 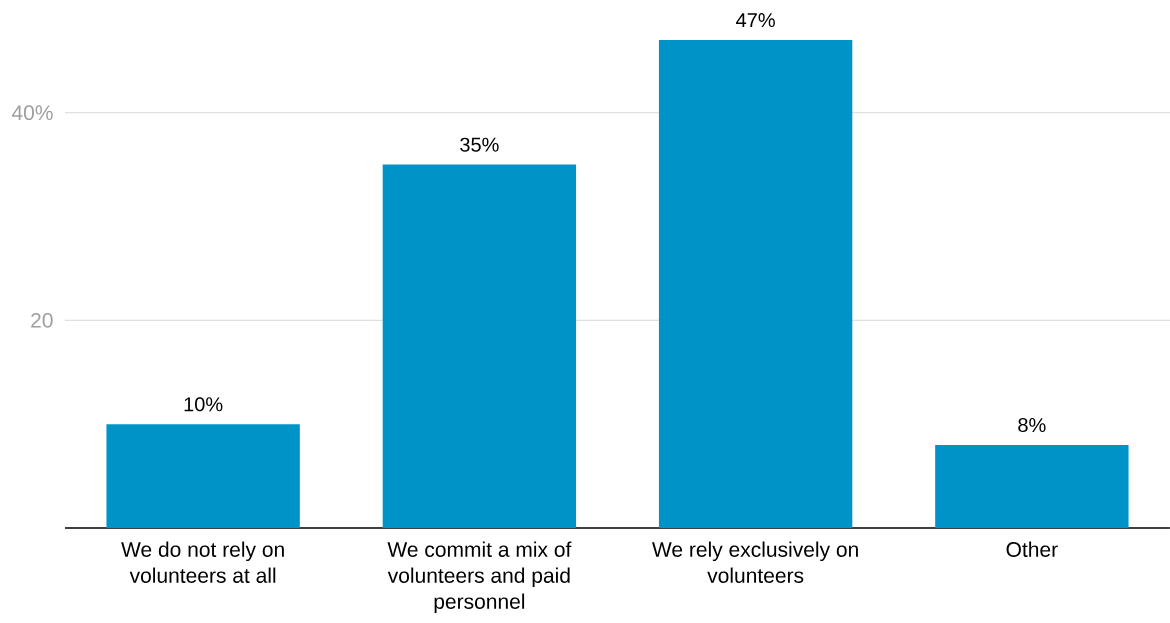 I want to click on x-tick-label: Other, so click(x=1032, y=549).